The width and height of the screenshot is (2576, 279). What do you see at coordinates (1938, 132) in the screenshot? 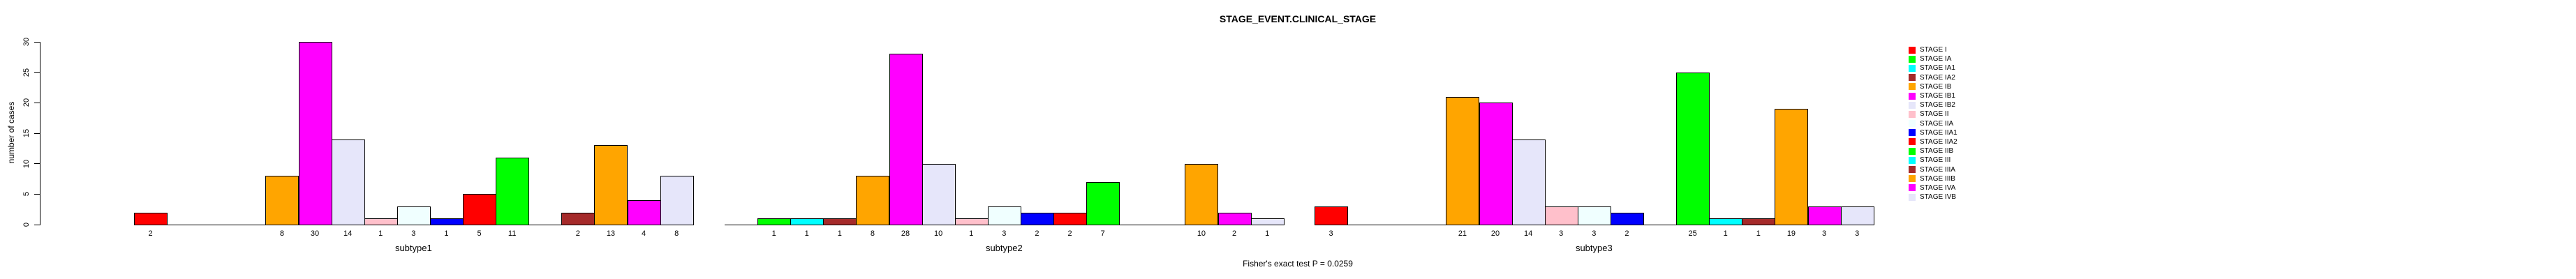
I see `legend-item-label: STAGE IIA1` at bounding box center [1938, 132].